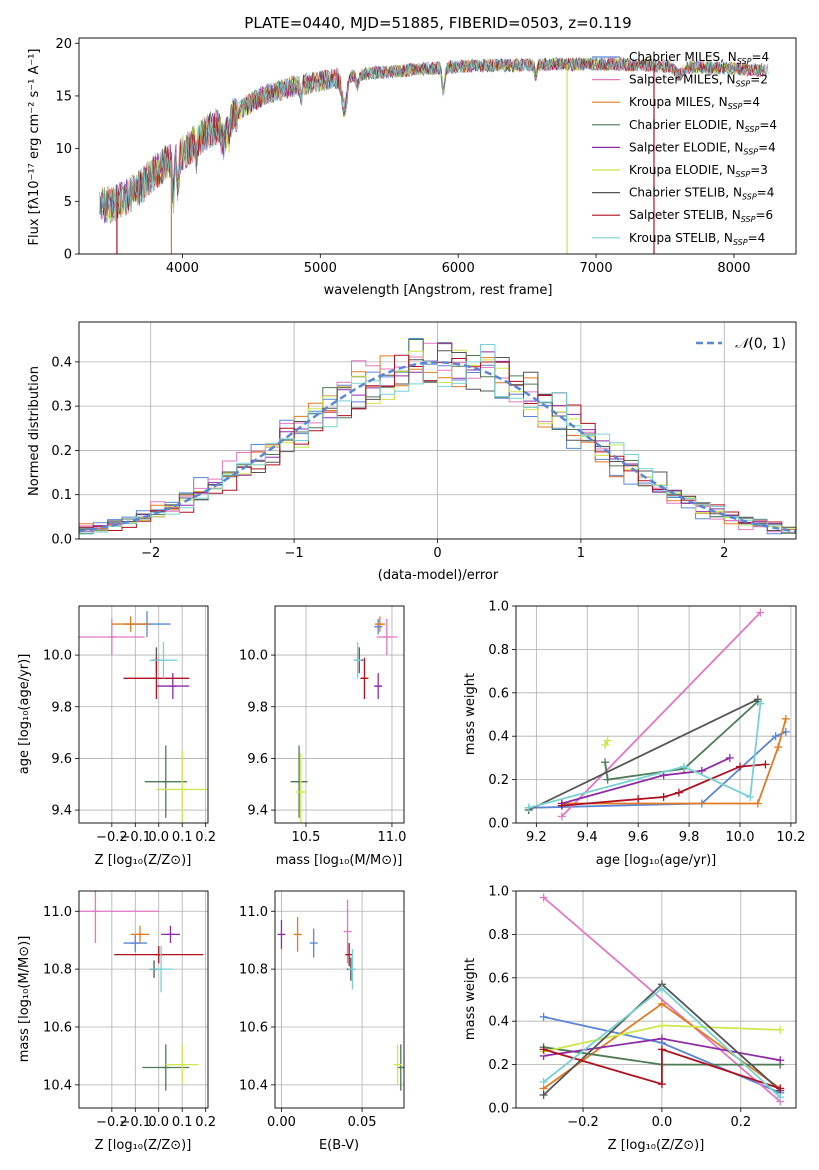  I want to click on legend-label-name: Salpeter ELODIE, N, so click(686, 147).